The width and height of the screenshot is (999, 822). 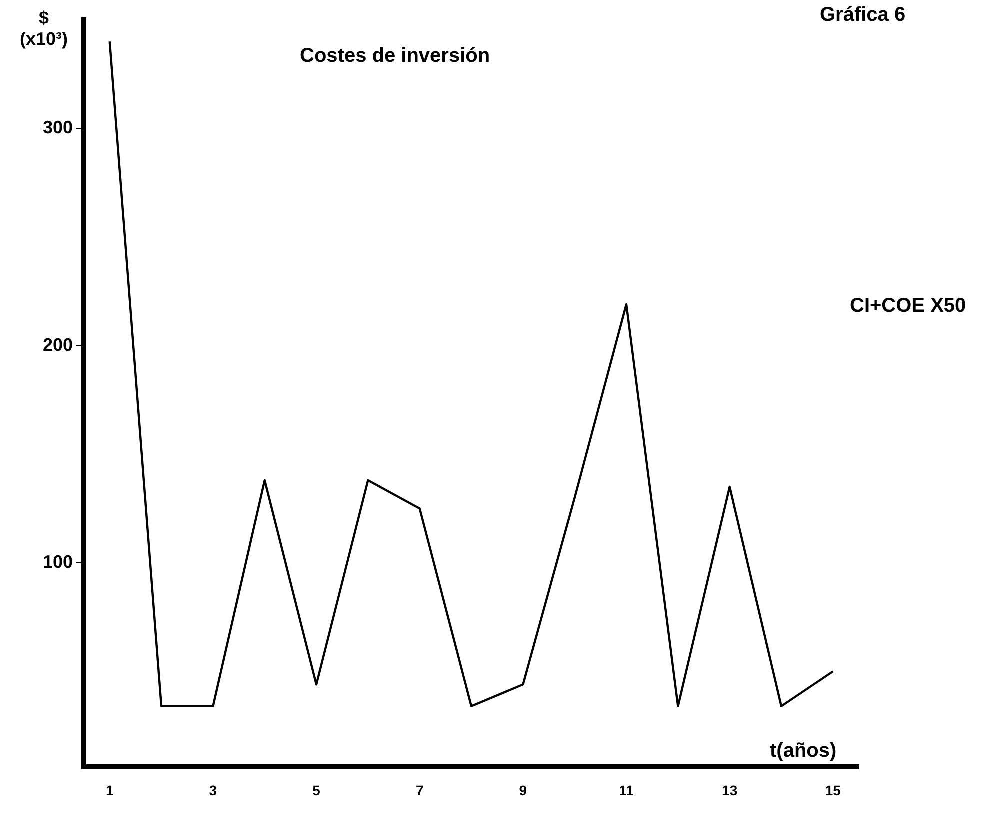 I want to click on x-tick-label: 5, so click(x=316, y=790).